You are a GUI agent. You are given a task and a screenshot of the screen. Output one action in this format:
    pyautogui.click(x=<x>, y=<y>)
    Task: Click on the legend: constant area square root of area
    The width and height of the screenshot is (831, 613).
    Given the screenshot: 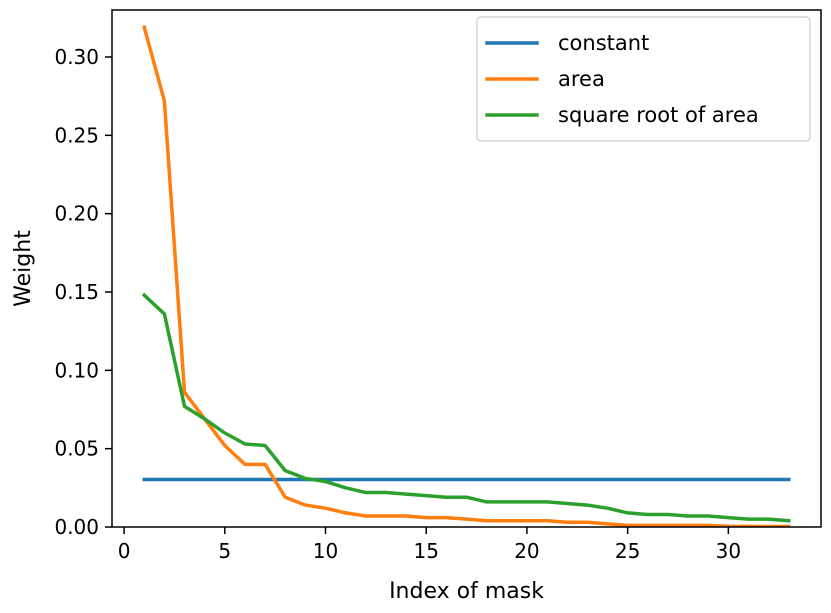 What is the action you would take?
    pyautogui.click(x=643, y=79)
    